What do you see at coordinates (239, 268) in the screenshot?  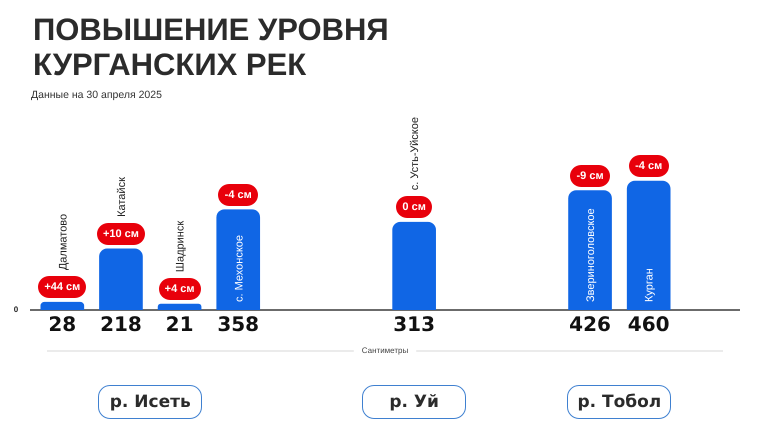 I see `x-tick-label: с. Мехонское` at bounding box center [239, 268].